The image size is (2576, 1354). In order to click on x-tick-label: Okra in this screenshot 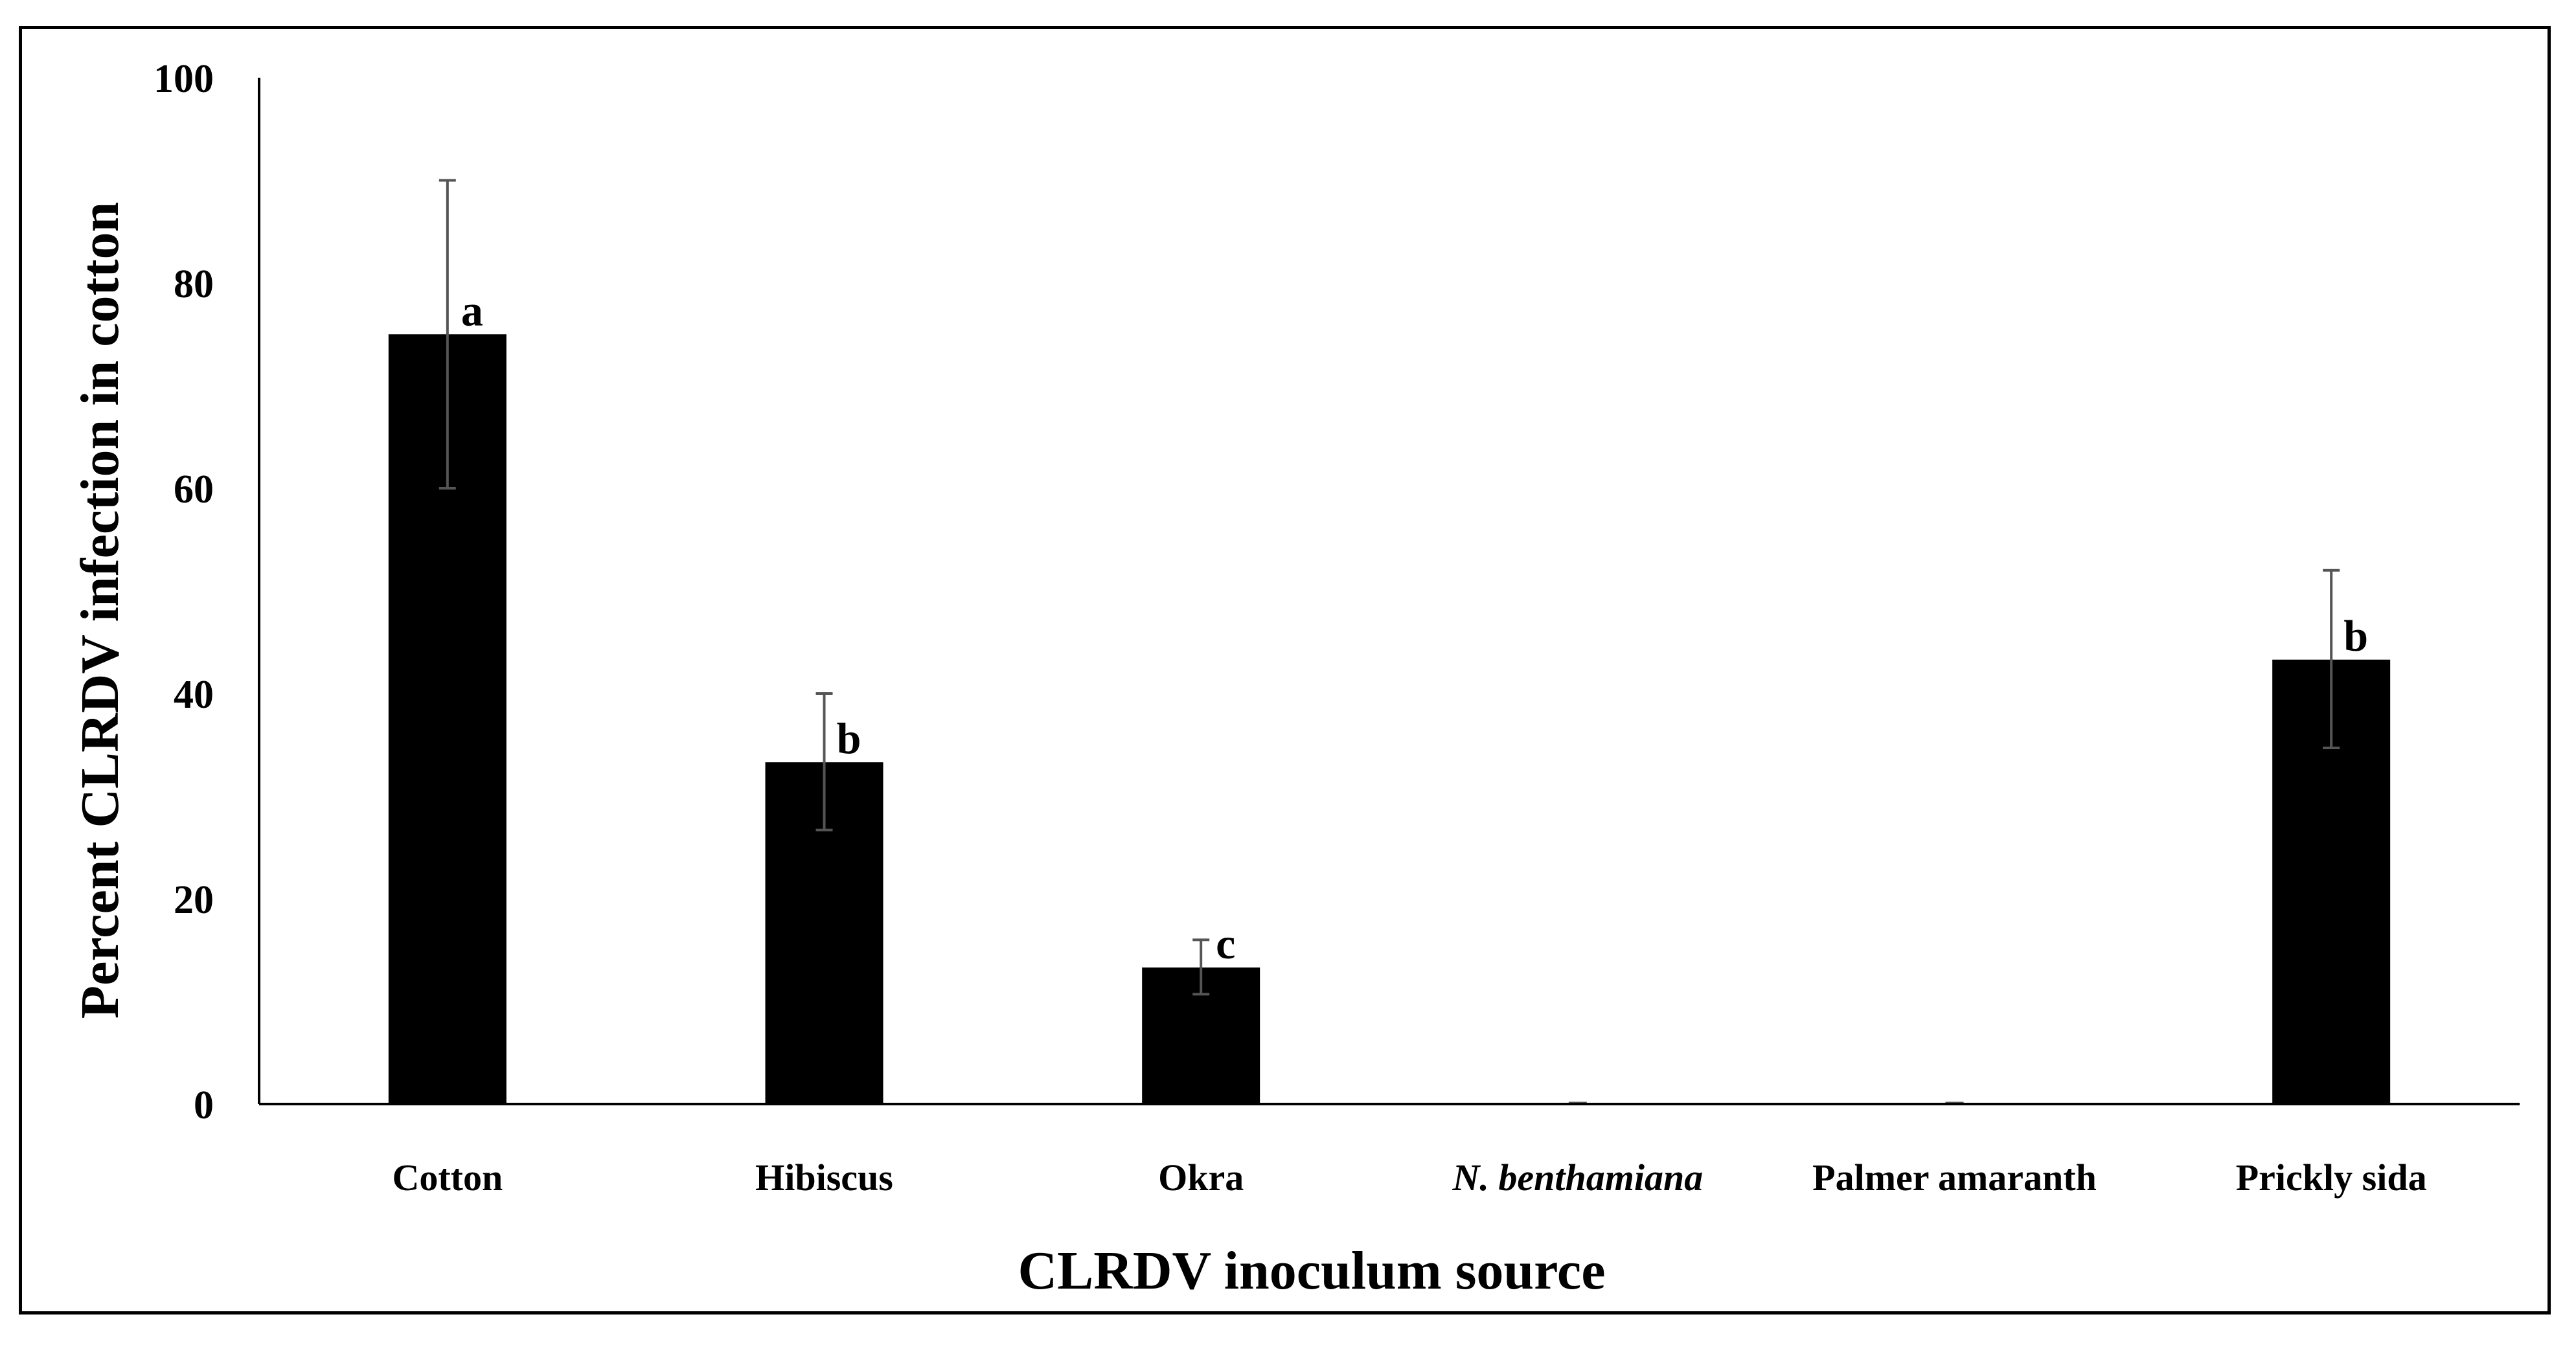, I will do `click(1201, 1178)`.